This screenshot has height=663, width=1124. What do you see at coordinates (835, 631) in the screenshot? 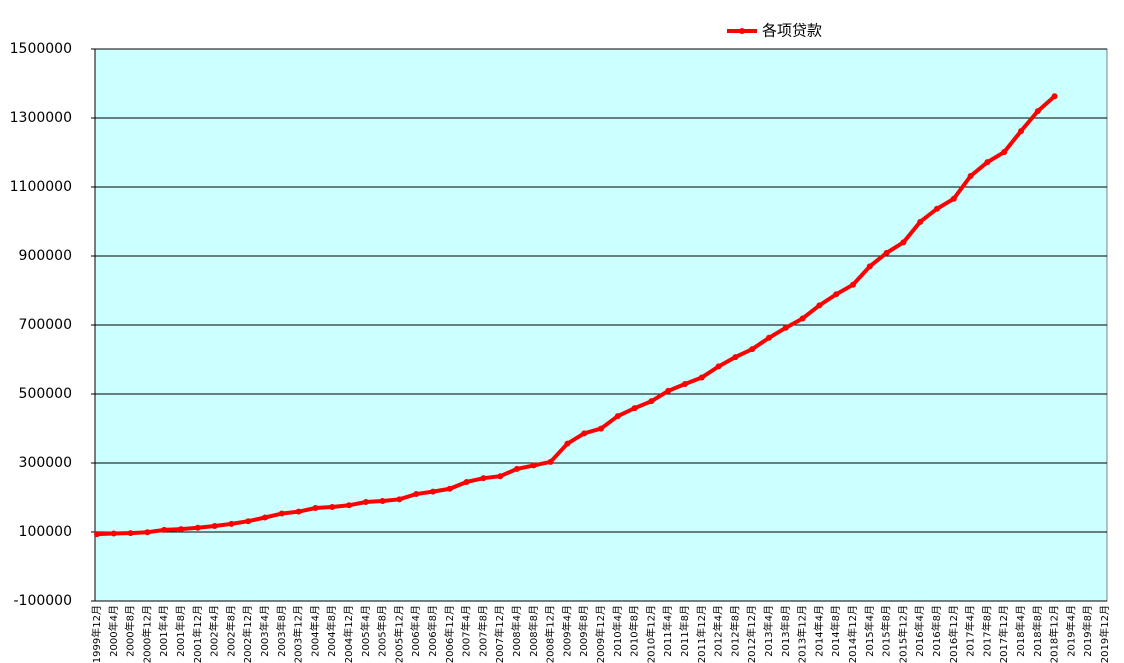
I see `x-tick-label: 2014年8月` at bounding box center [835, 631].